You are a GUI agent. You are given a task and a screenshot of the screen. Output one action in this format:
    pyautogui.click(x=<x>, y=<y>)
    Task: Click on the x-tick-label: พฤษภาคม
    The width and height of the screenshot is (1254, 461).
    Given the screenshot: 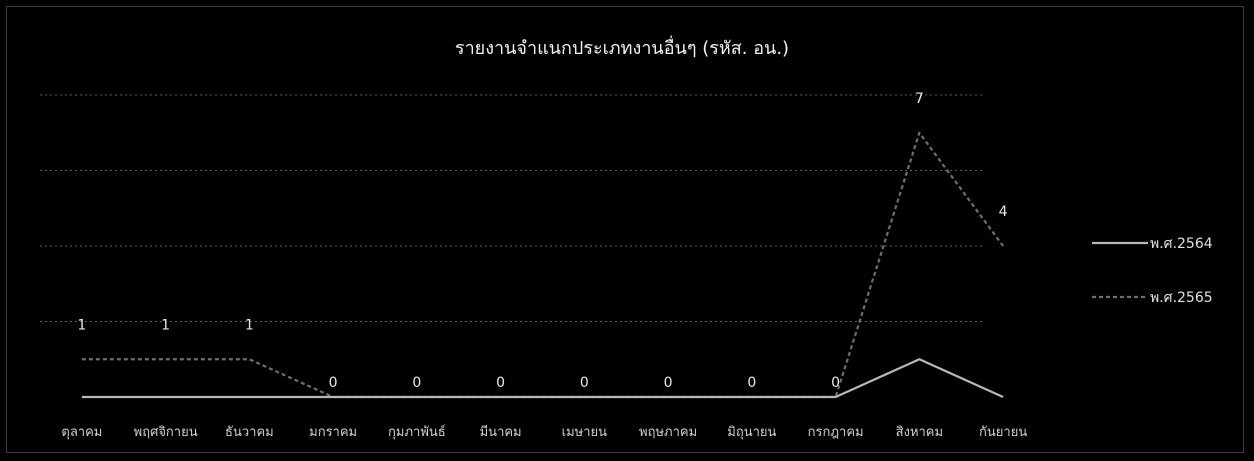 What is the action you would take?
    pyautogui.click(x=668, y=432)
    